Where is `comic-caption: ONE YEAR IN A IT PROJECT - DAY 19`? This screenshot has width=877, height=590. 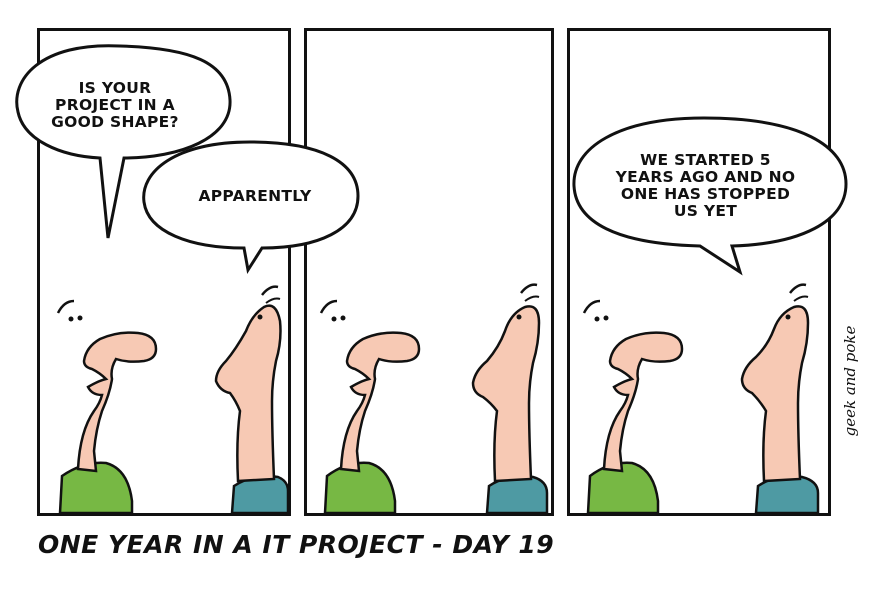
comic-caption: ONE YEAR IN A IT PROJECT - DAY 19 is located at coordinates (296, 544).